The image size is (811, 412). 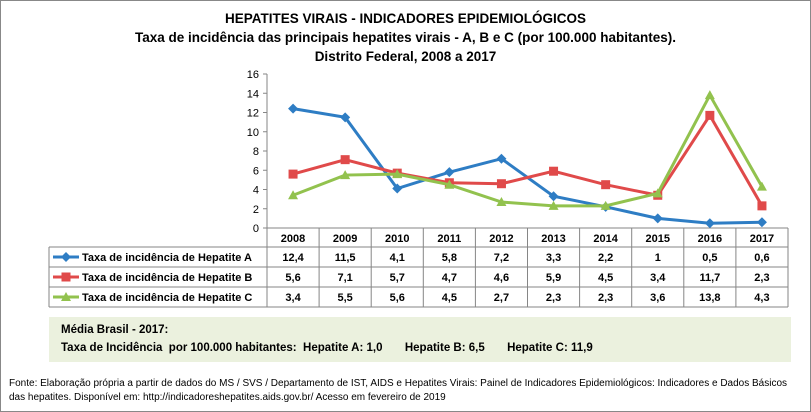 What do you see at coordinates (605, 239) in the screenshot?
I see `x-category-label: 2014` at bounding box center [605, 239].